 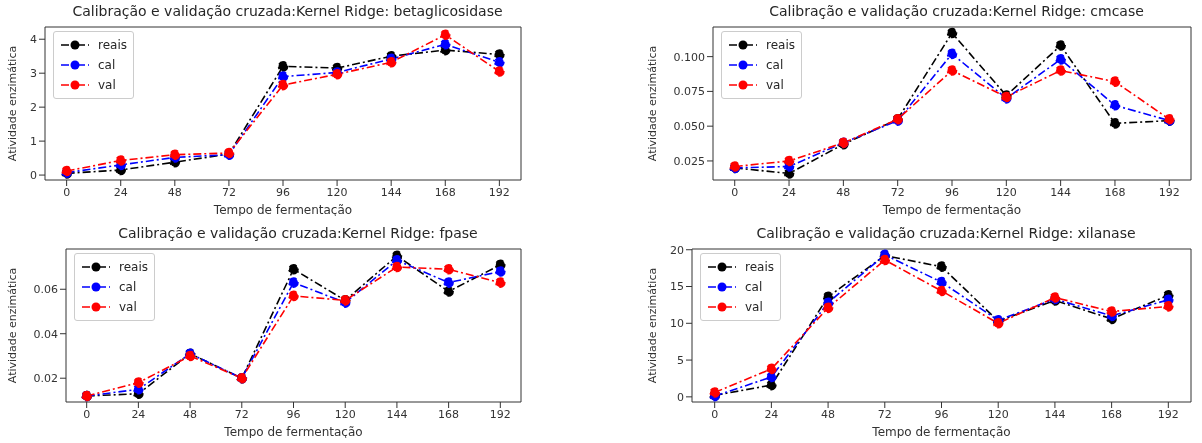 What do you see at coordinates (45, 290) in the screenshot?
I see `y-tick-label: 0.06` at bounding box center [45, 290].